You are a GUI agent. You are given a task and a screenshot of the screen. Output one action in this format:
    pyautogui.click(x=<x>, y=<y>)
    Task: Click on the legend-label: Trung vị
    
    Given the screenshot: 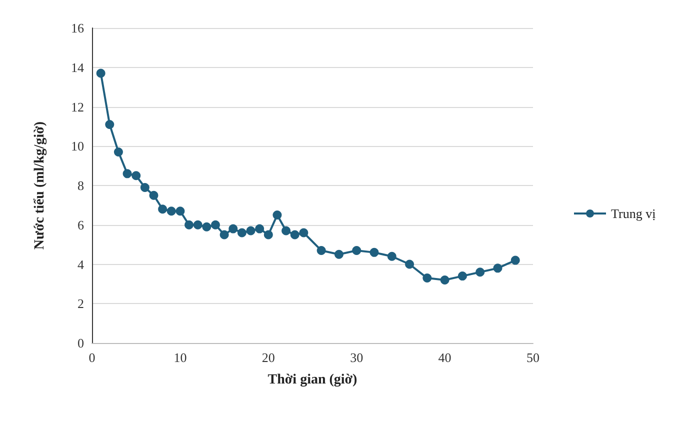 What is the action you would take?
    pyautogui.click(x=633, y=213)
    